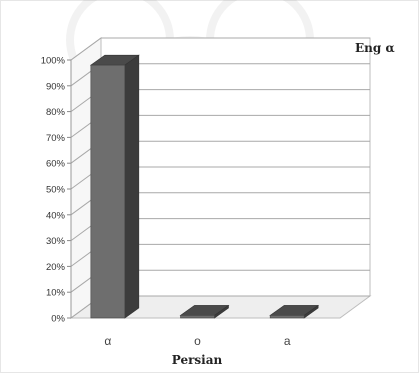  What do you see at coordinates (132, 186) in the screenshot?
I see `bar-side-face` at bounding box center [132, 186].